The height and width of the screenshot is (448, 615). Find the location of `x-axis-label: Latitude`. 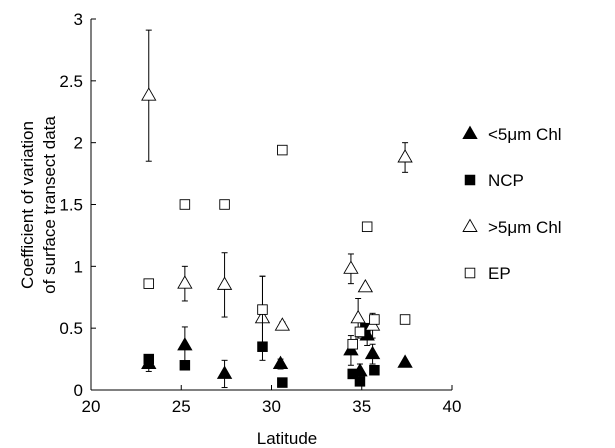

x-axis-label: Latitude is located at coordinates (287, 438).